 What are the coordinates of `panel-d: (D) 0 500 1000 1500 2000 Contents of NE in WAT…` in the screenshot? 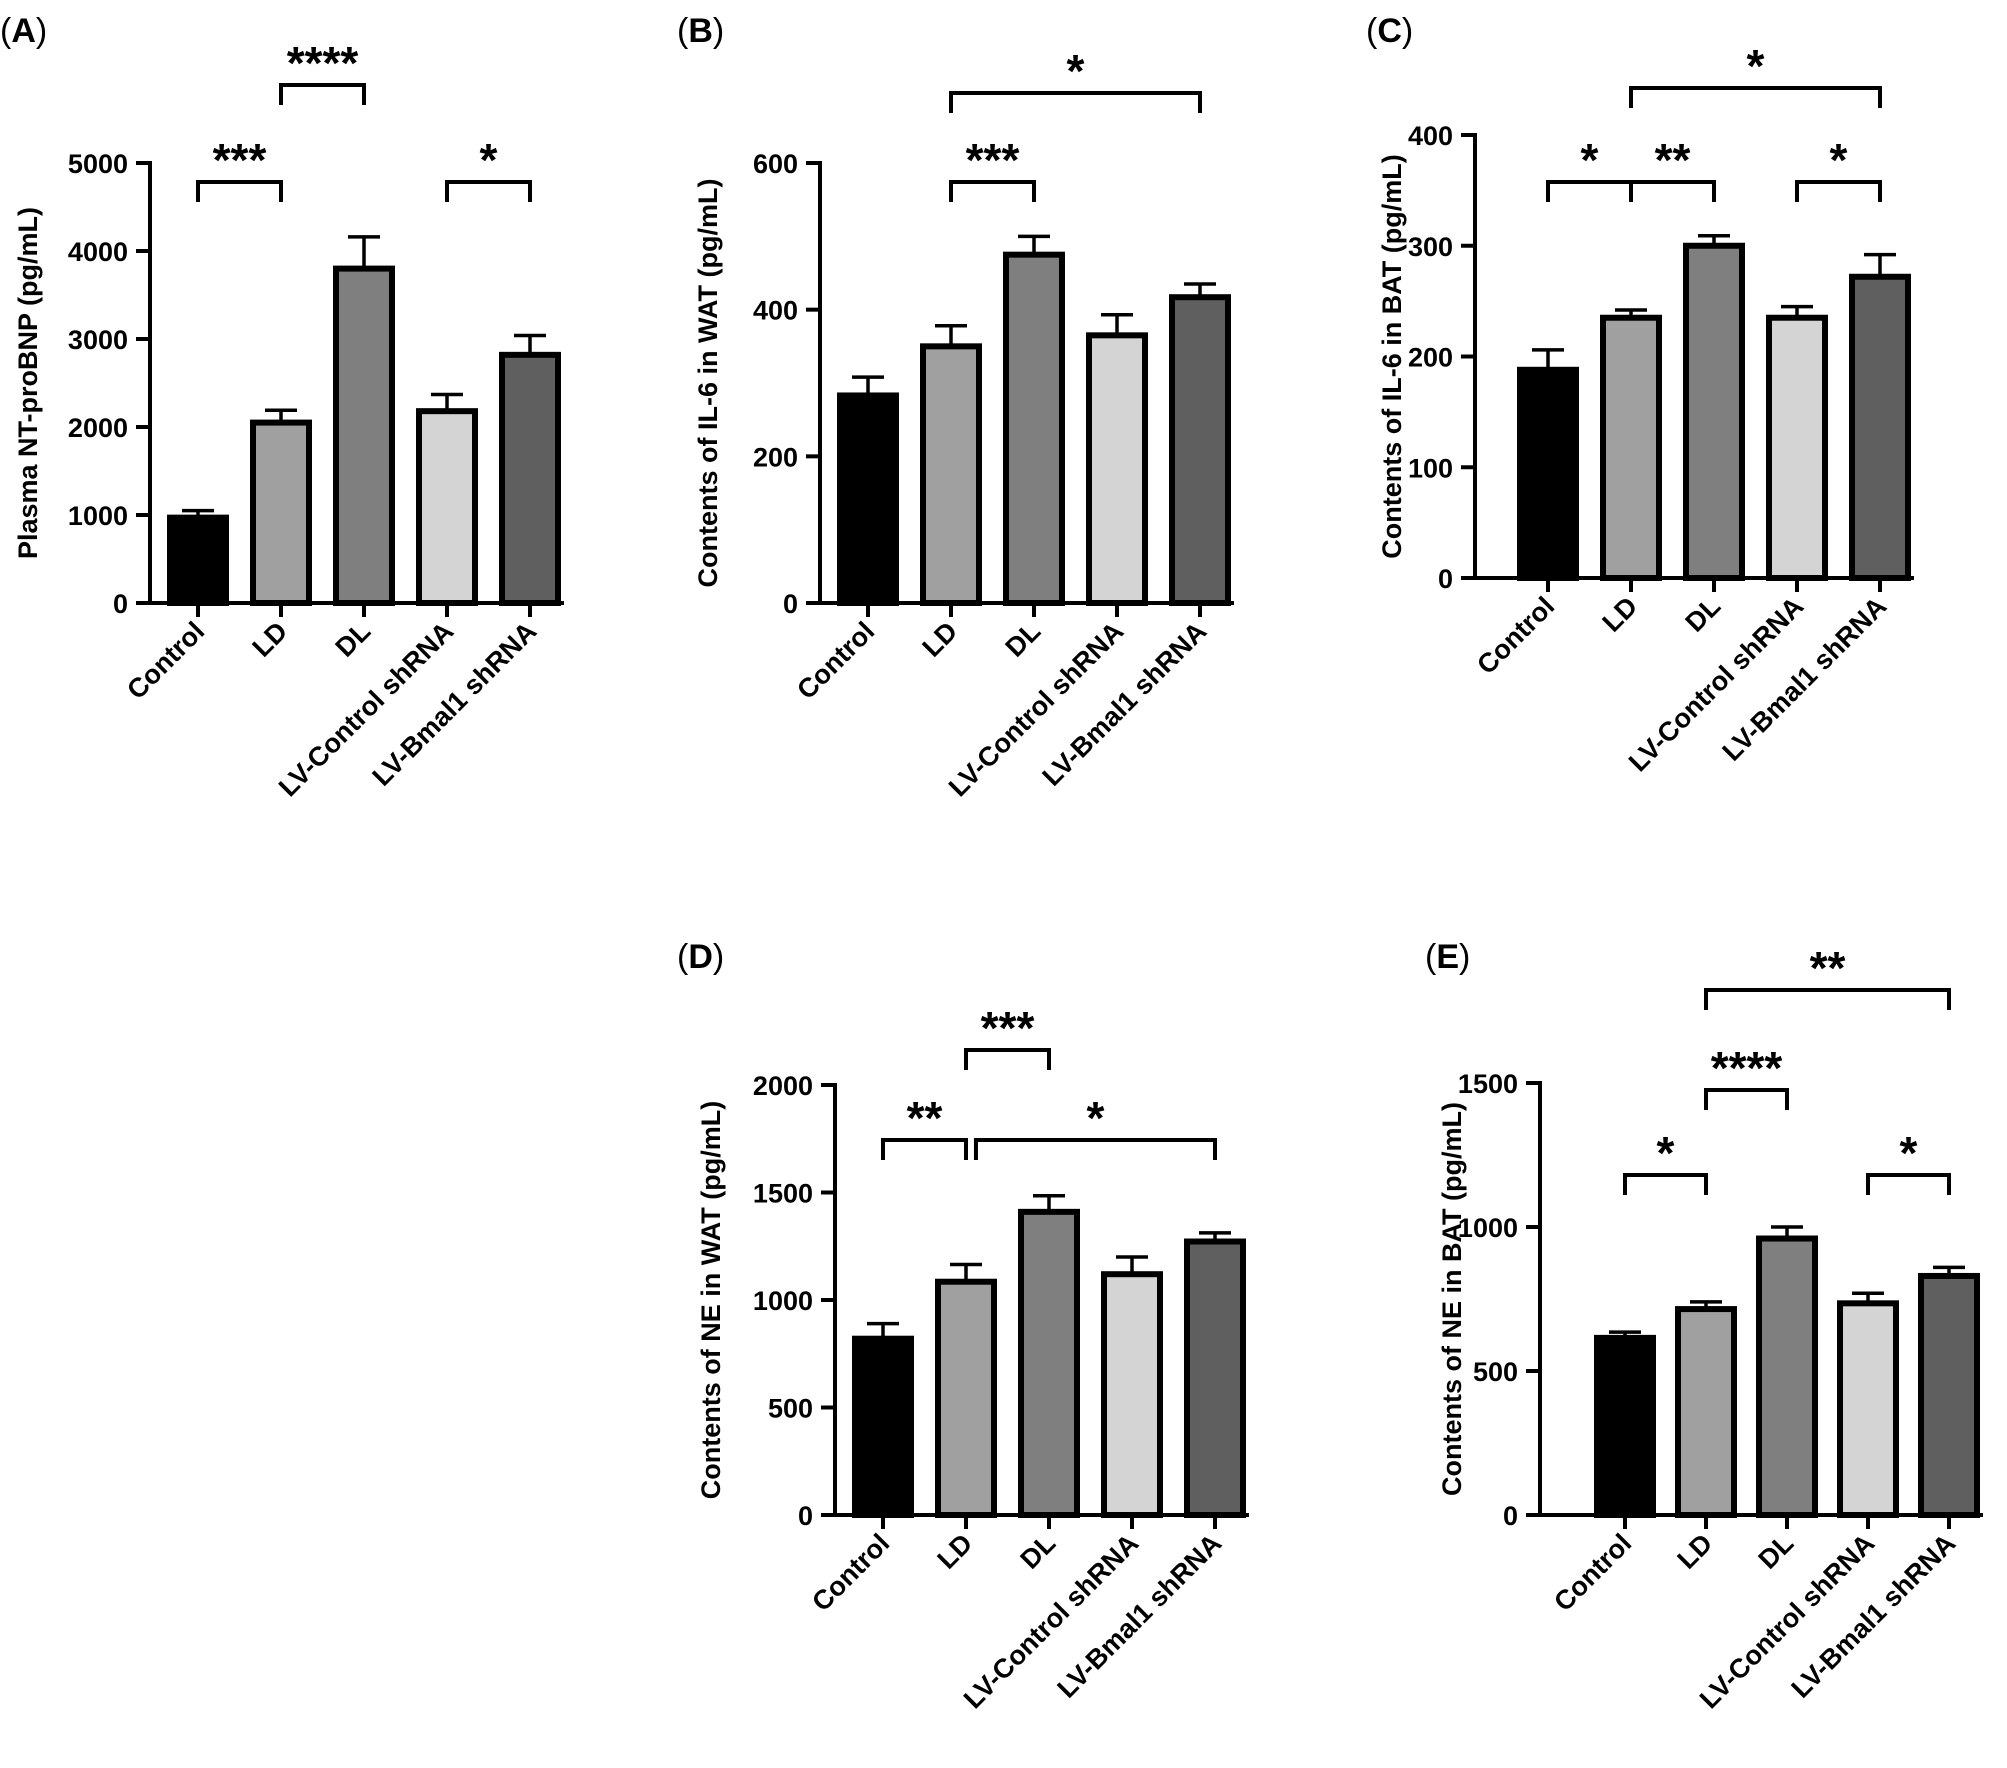 It's located at (963, 1326).